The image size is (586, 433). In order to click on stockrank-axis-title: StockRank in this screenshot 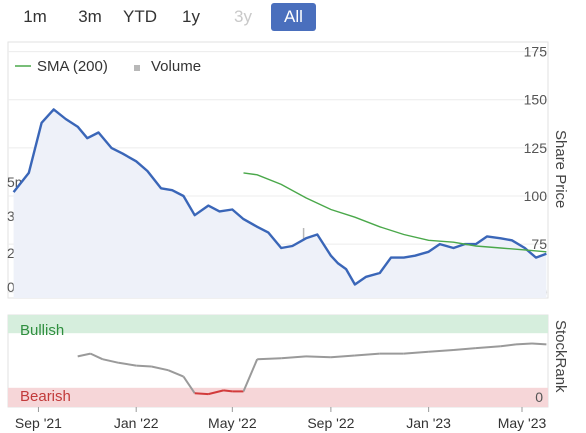, I will do `click(560, 356)`.